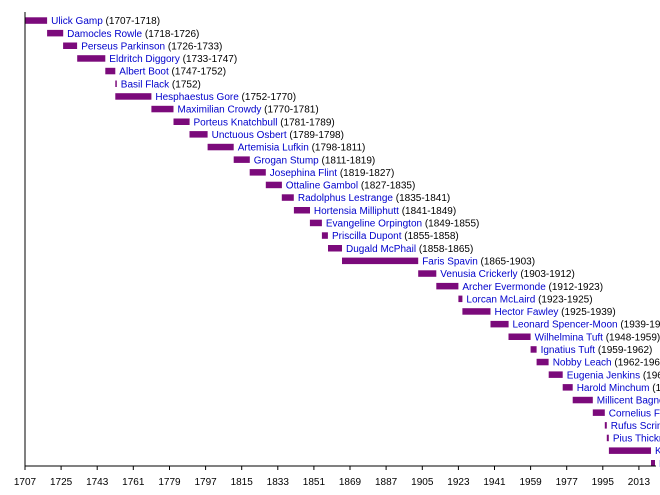 The width and height of the screenshot is (660, 495). Describe the element at coordinates (568, 350) in the screenshot. I see `minister-name-link: Ignatius Tuft` at that location.